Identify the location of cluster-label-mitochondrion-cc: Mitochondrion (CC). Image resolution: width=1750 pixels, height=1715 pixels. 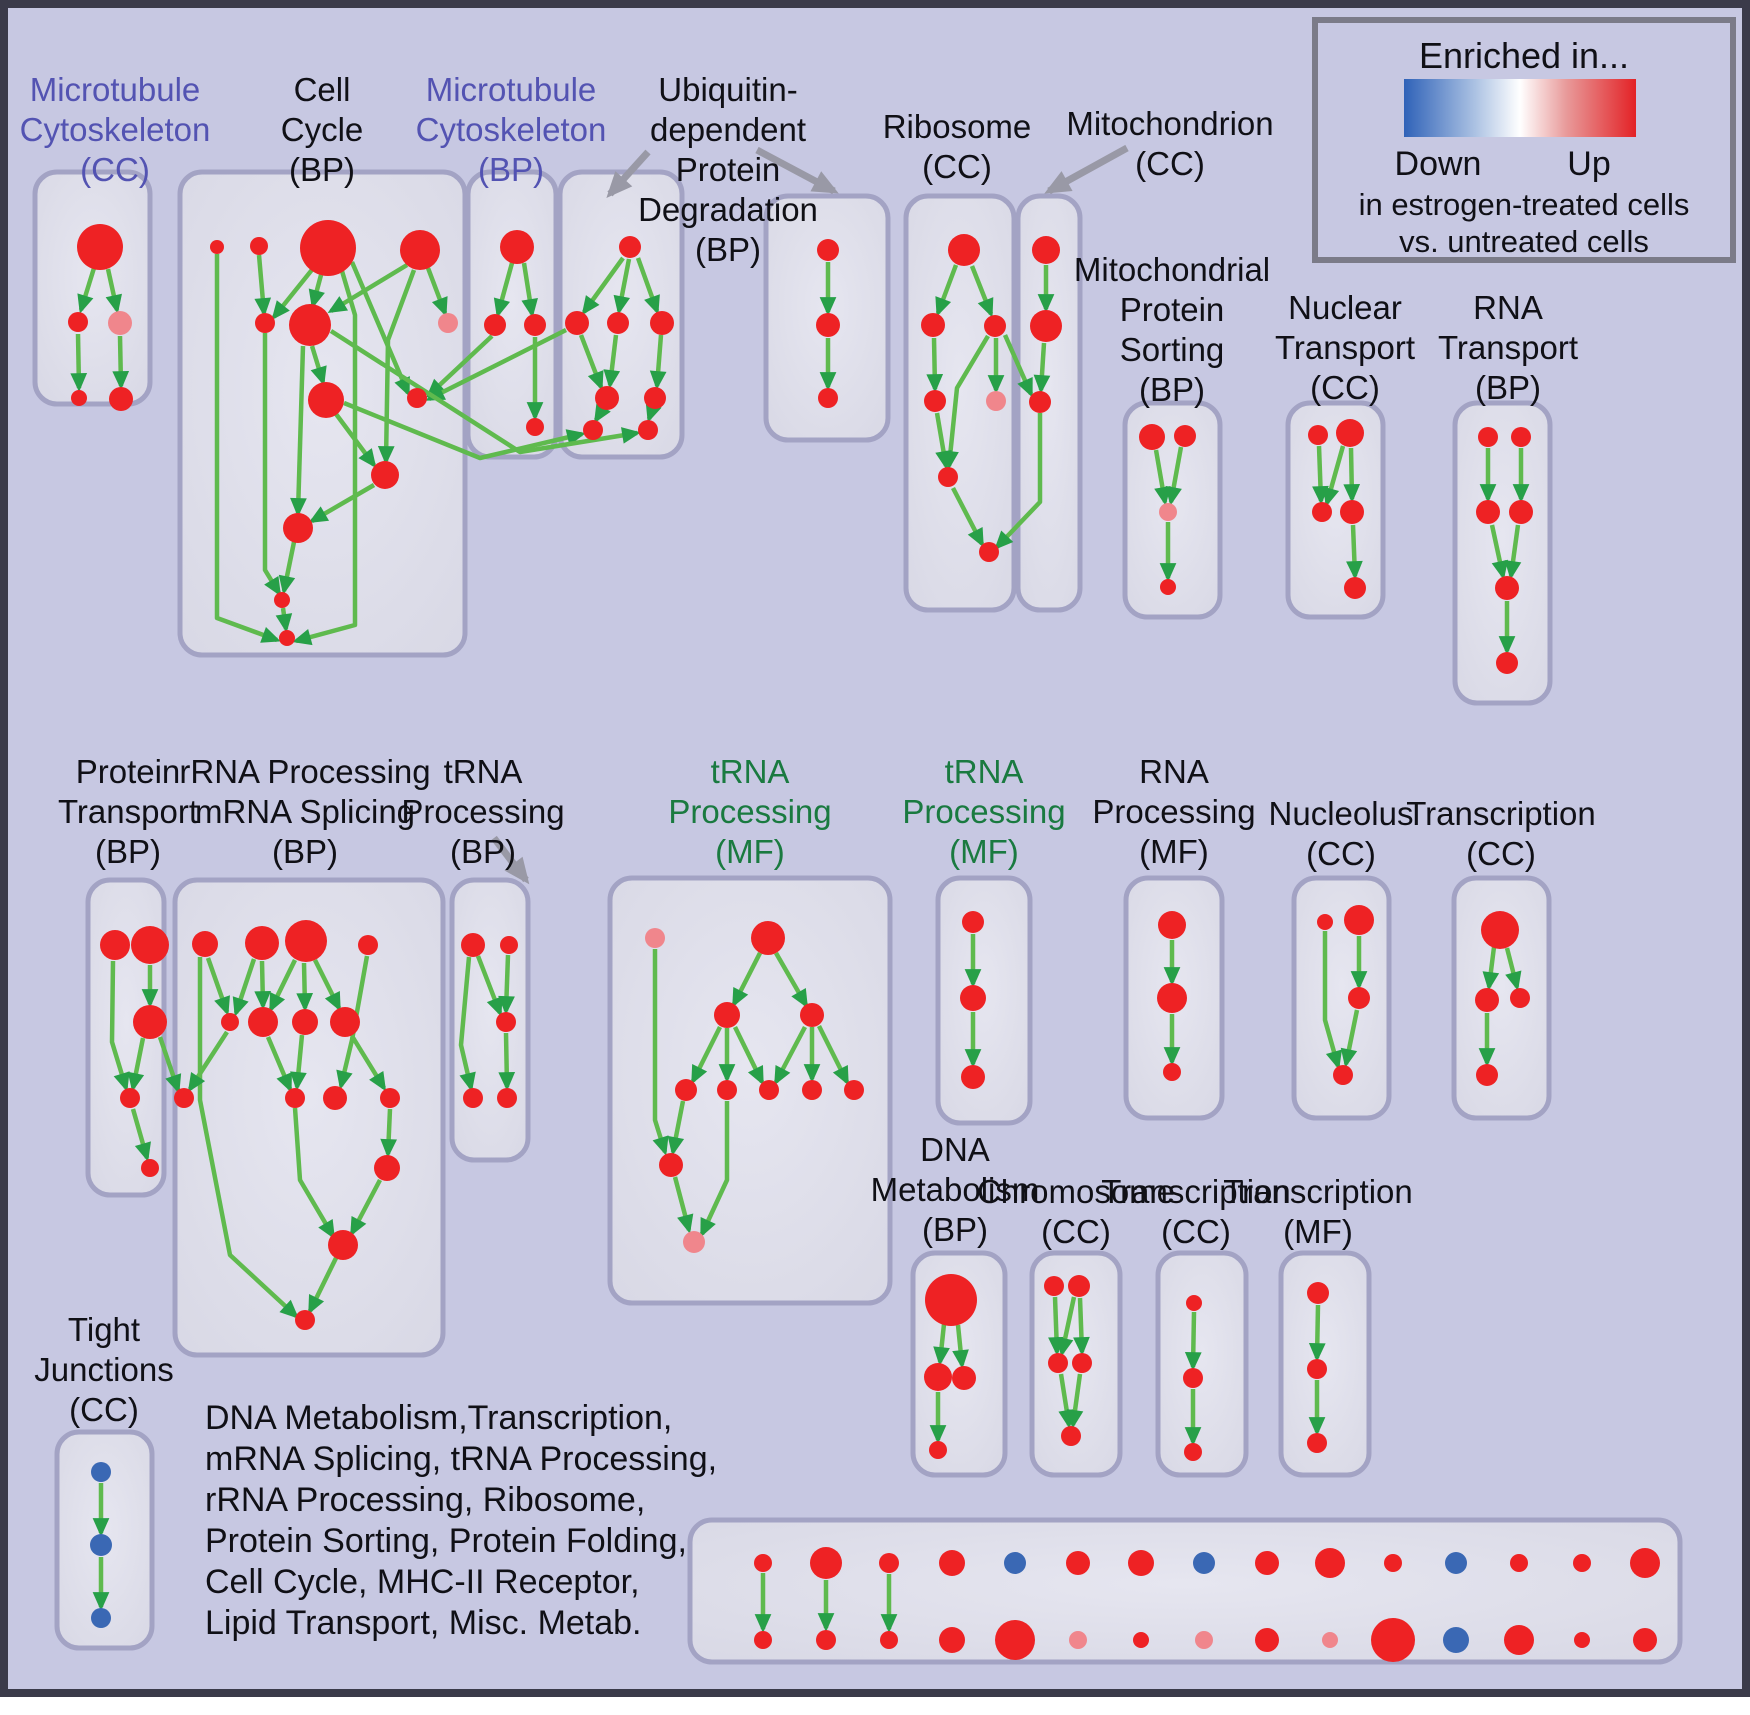
(1170, 143).